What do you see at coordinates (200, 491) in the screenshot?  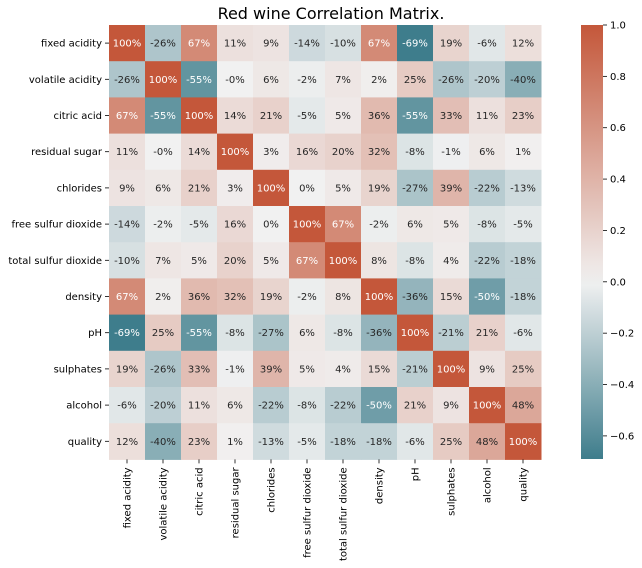 I see `x-tick-label: citric acid` at bounding box center [200, 491].